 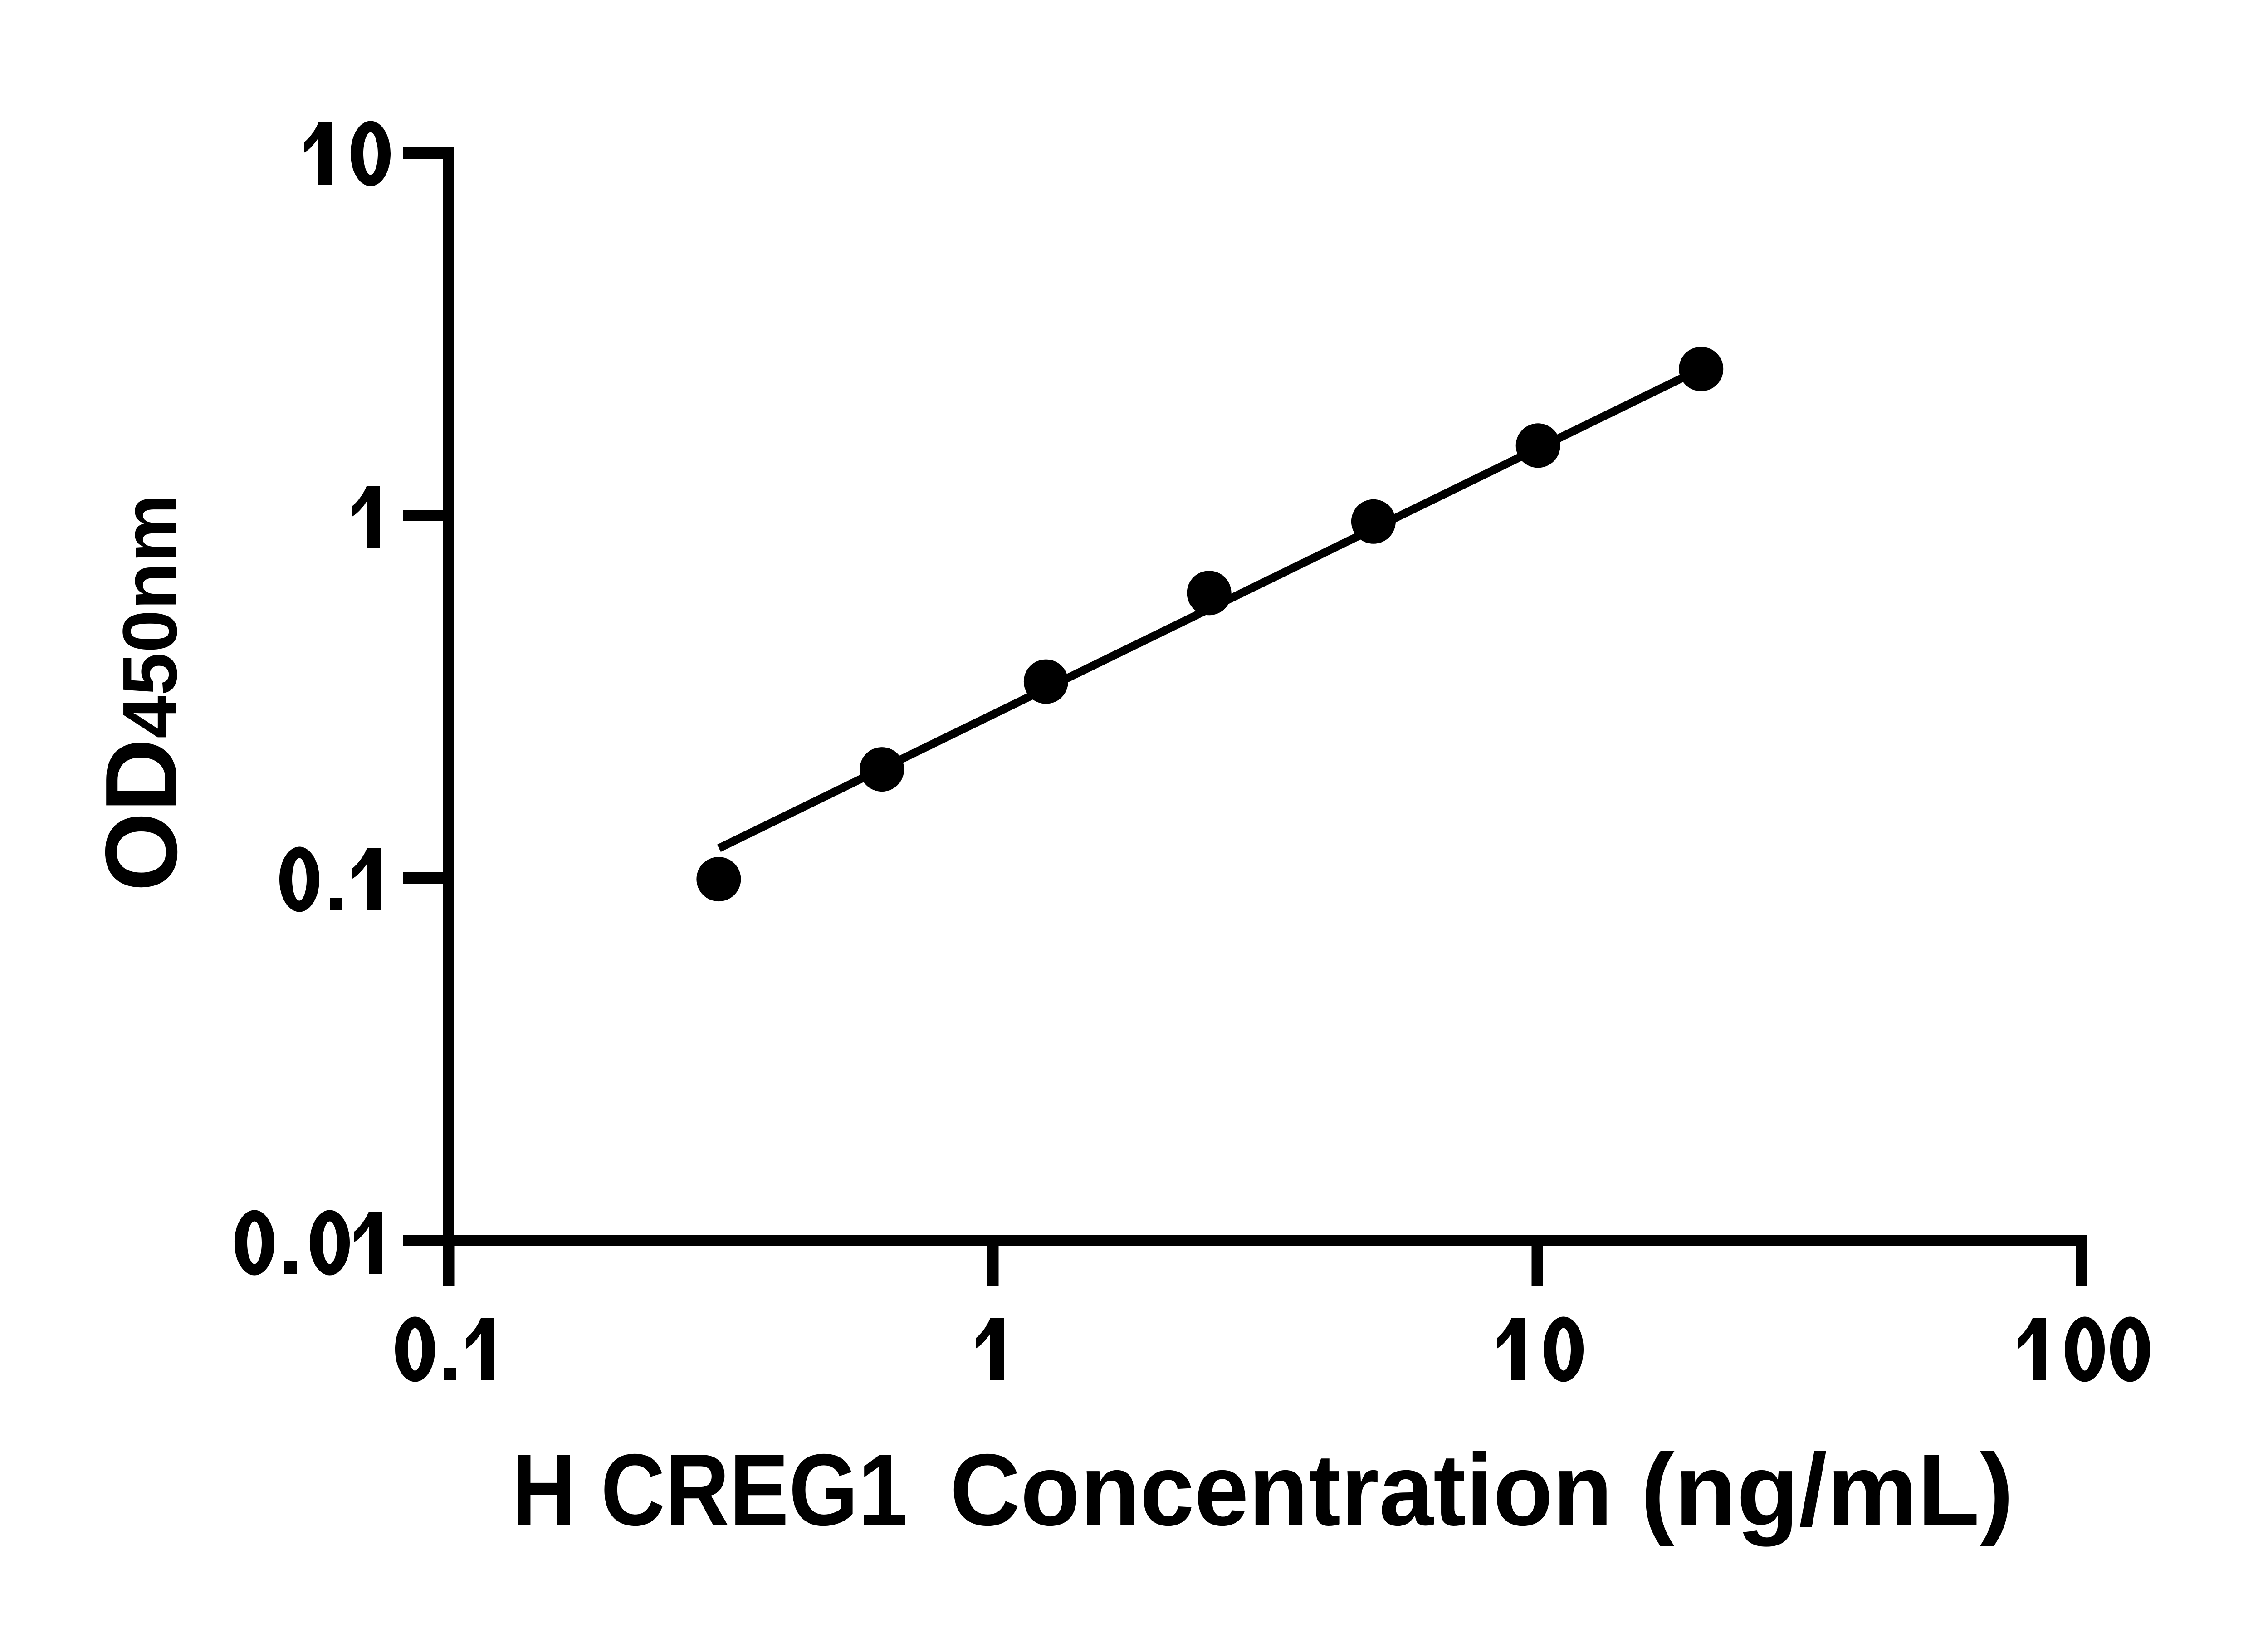 I want to click on svg-text: H CREG1, so click(x=710, y=1490).